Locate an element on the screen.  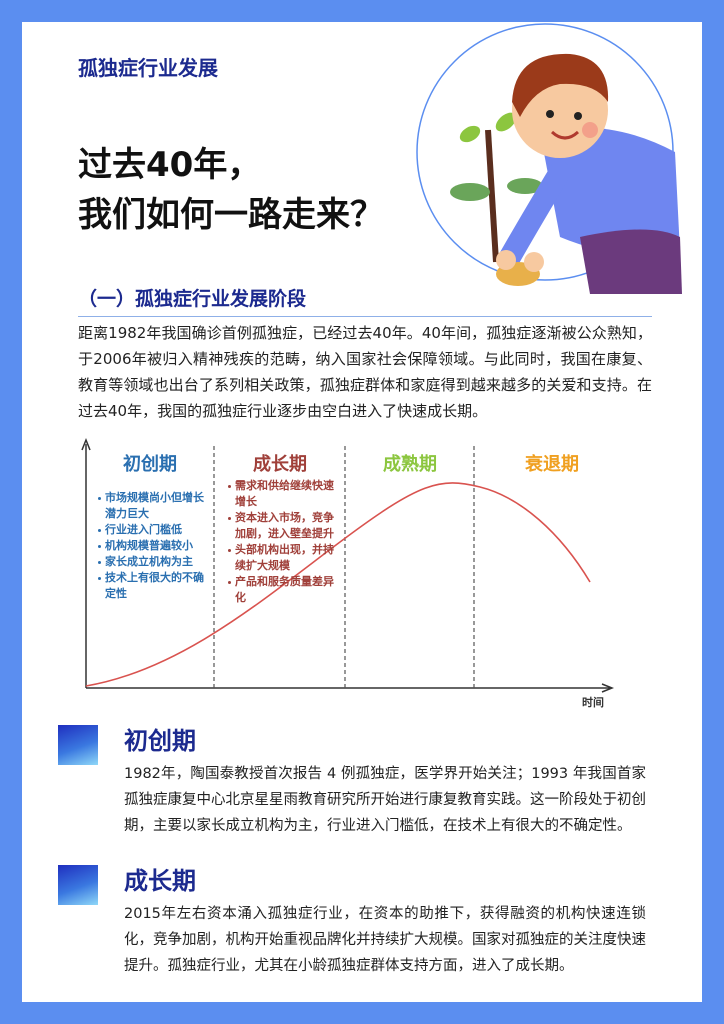
stage-point: 机构规模普遍较小 is located at coordinates (154, 546).